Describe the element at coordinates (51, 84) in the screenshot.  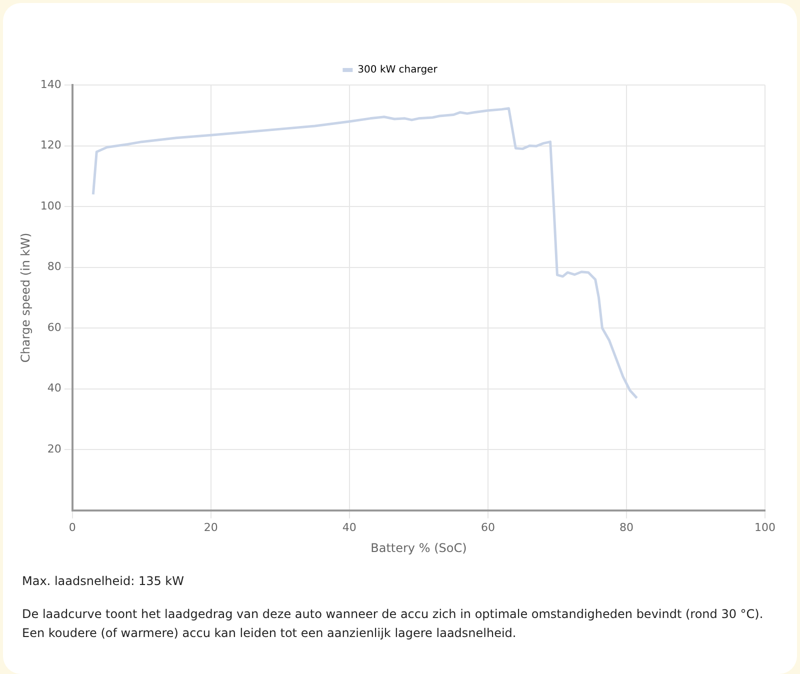
I see `y-tick-label: 140` at that location.